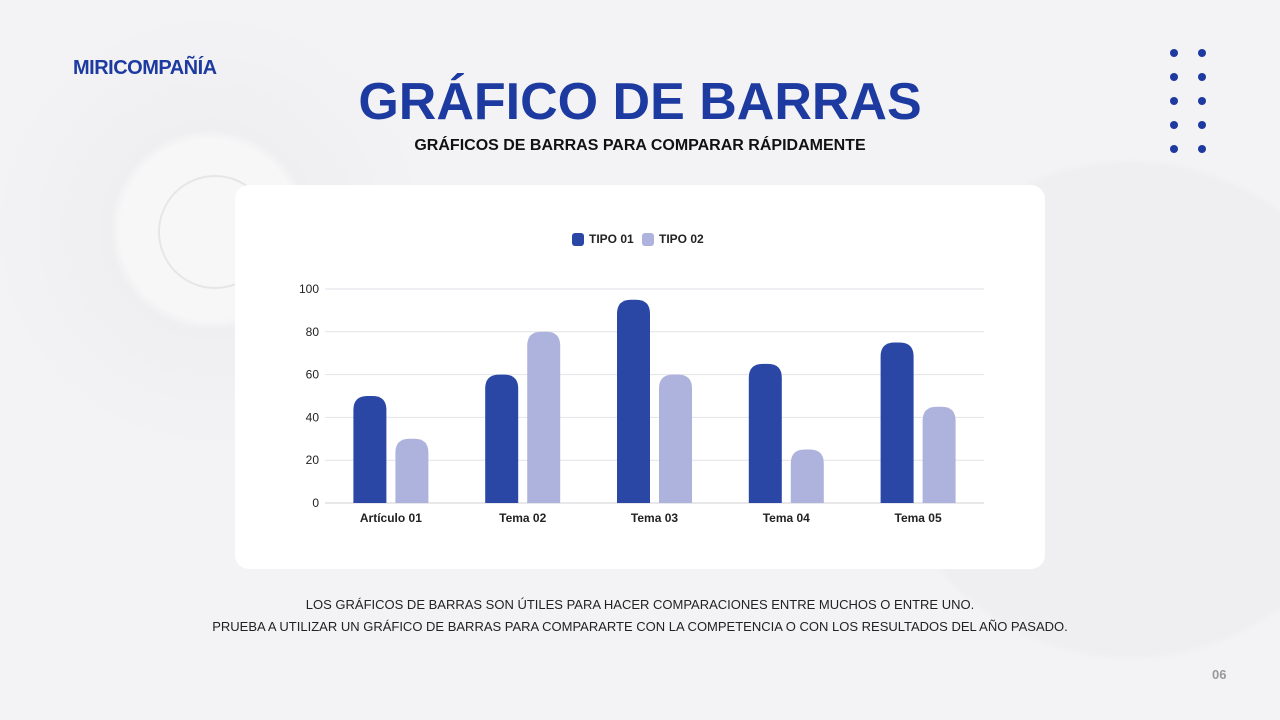  What do you see at coordinates (313, 460) in the screenshot?
I see `y-tick-label: 20` at bounding box center [313, 460].